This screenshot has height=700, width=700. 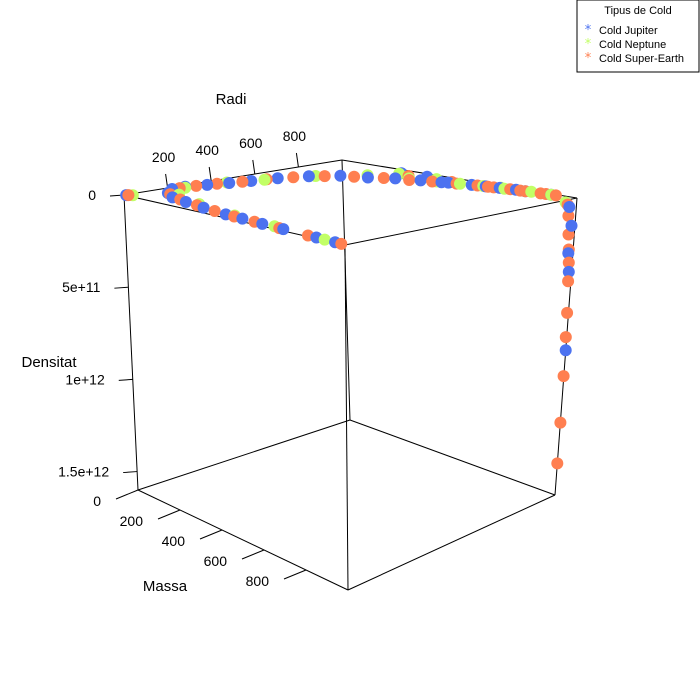 What do you see at coordinates (641, 59) in the screenshot?
I see `legend-label: Cold Super-Earth` at bounding box center [641, 59].